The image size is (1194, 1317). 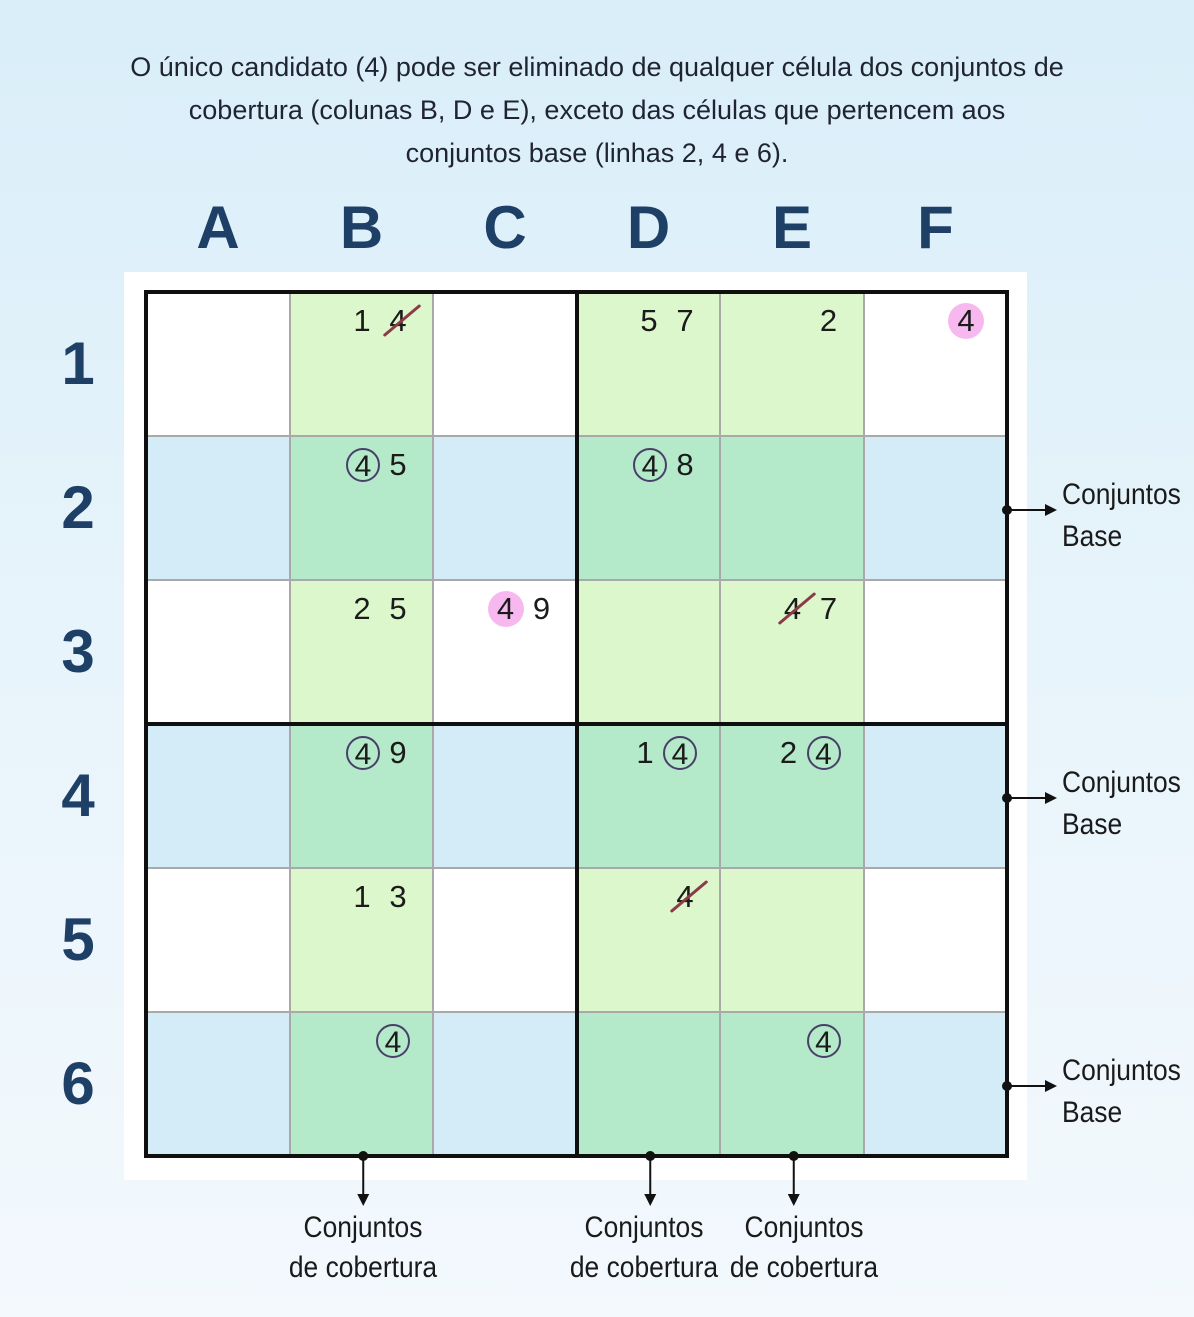 What do you see at coordinates (597, 153) in the screenshot?
I see `caption-line-3: conjuntos base (linhas 2, 4 e 6).` at bounding box center [597, 153].